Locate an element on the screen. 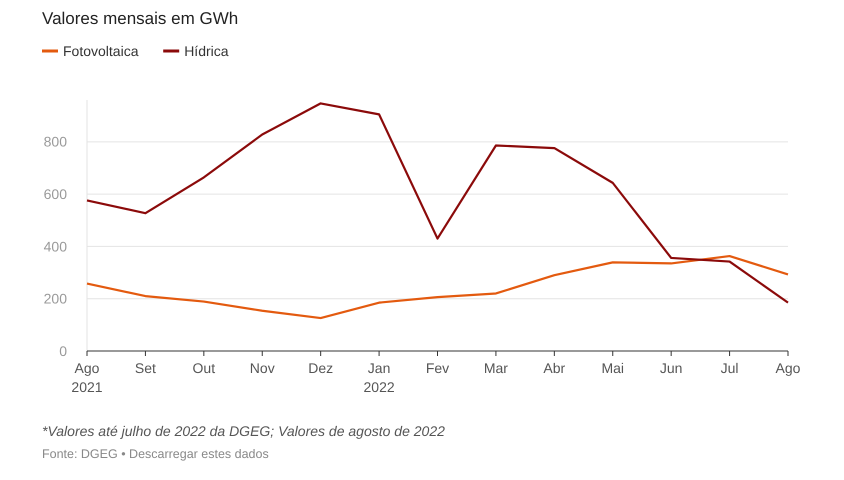 The height and width of the screenshot is (480, 844). line-series is located at coordinates (438, 287).